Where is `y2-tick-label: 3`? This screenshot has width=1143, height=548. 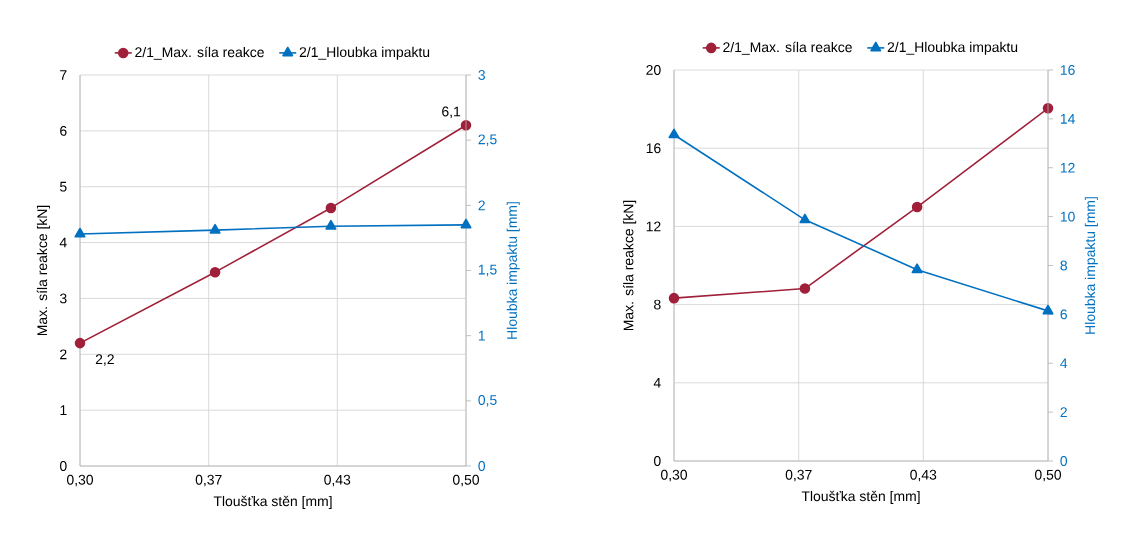 y2-tick-label: 3 is located at coordinates (481, 75).